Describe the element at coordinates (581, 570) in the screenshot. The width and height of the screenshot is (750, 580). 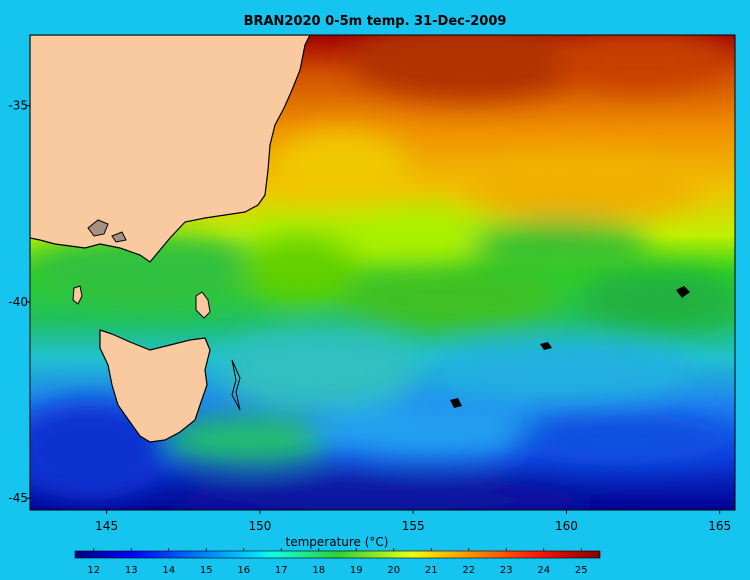
I see `colorbar-tick-label: 25` at that location.